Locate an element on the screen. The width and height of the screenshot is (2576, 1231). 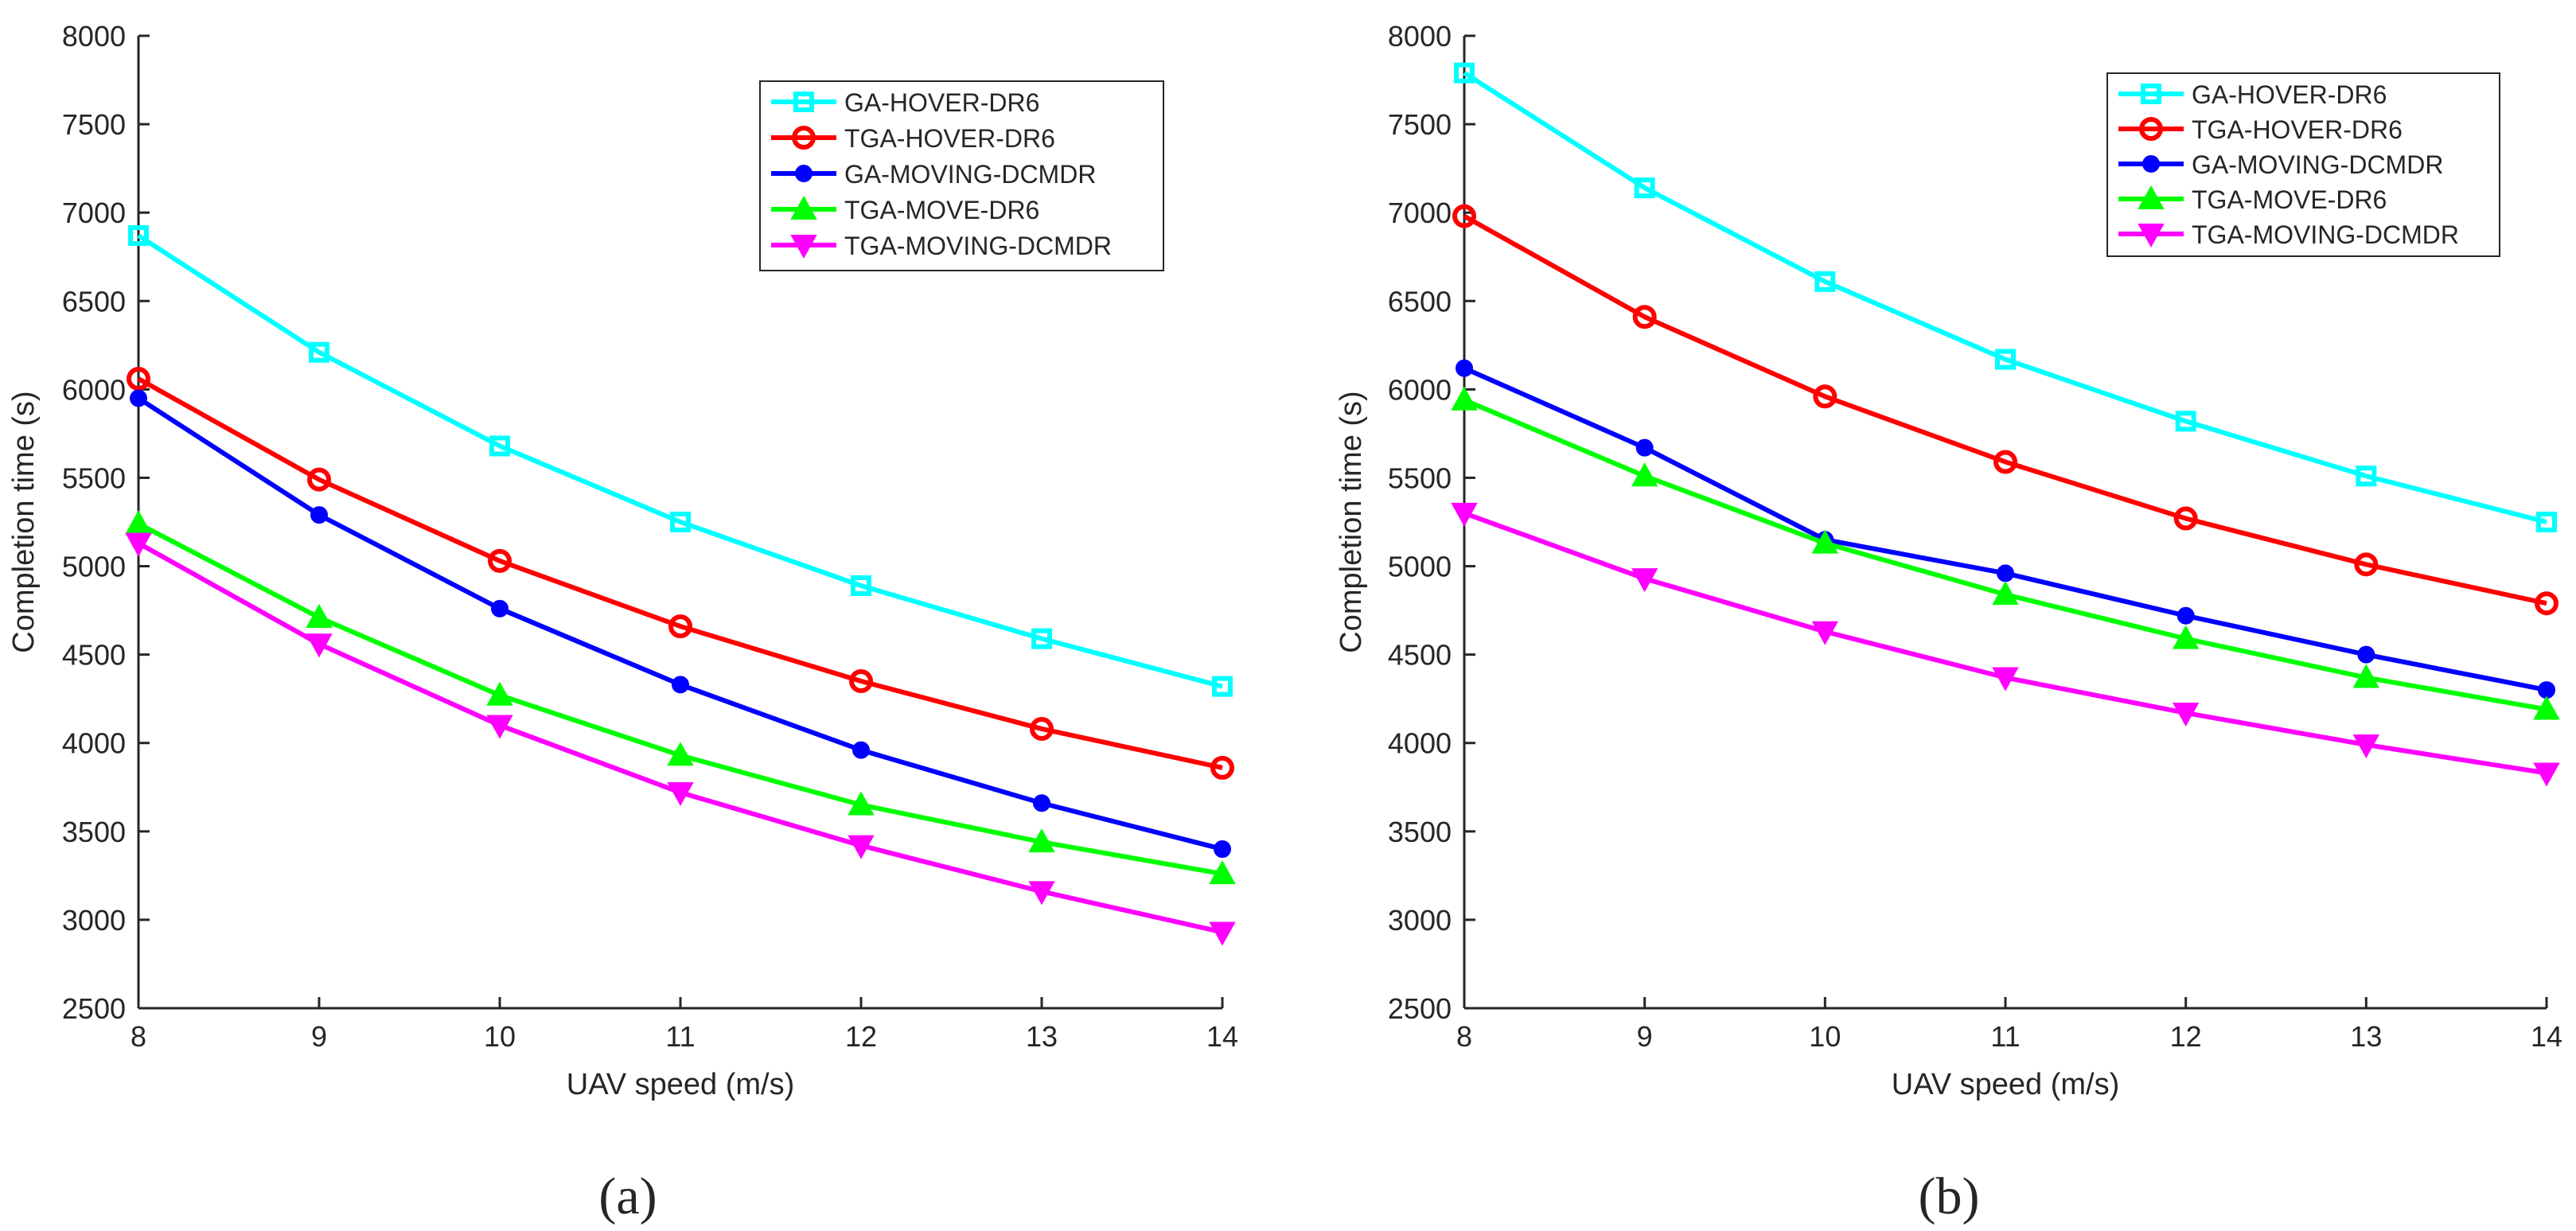
x-tick-label-11: 11 is located at coordinates (2005, 1036).